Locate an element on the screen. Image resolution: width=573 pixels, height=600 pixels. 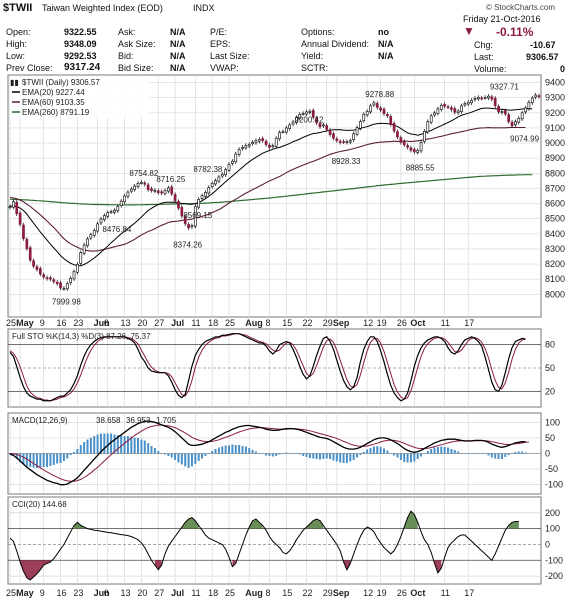
price-tick-label: 9100 is located at coordinates (555, 128).